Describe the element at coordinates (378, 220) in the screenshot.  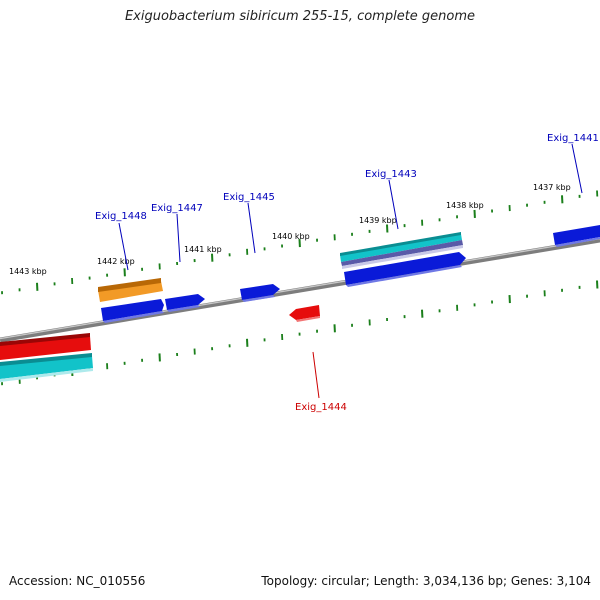
I see `kbp-label-1439: 1439 kbp` at that location.